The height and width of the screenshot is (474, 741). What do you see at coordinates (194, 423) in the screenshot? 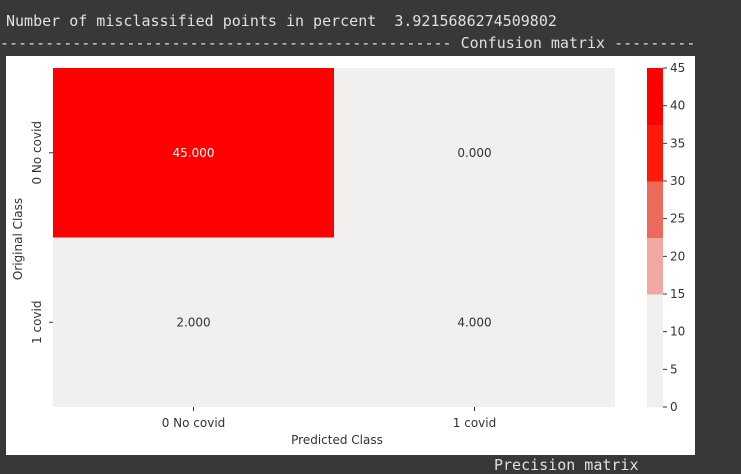
I see `x-tick-label: 0 No covid` at bounding box center [194, 423].